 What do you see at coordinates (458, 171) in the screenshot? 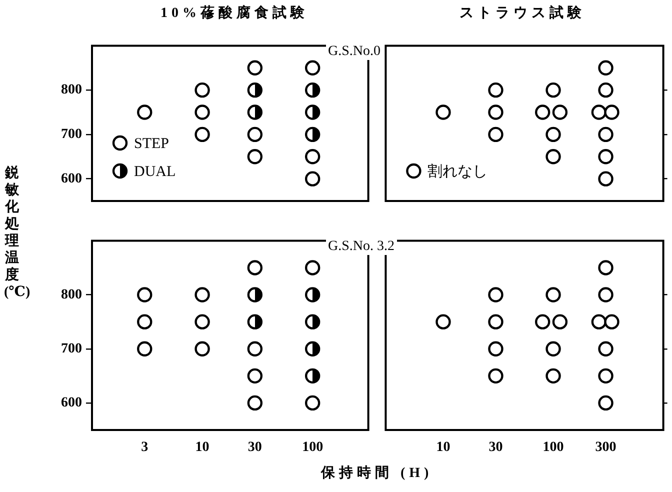
I see `legend-label: 割れなし` at bounding box center [458, 171].